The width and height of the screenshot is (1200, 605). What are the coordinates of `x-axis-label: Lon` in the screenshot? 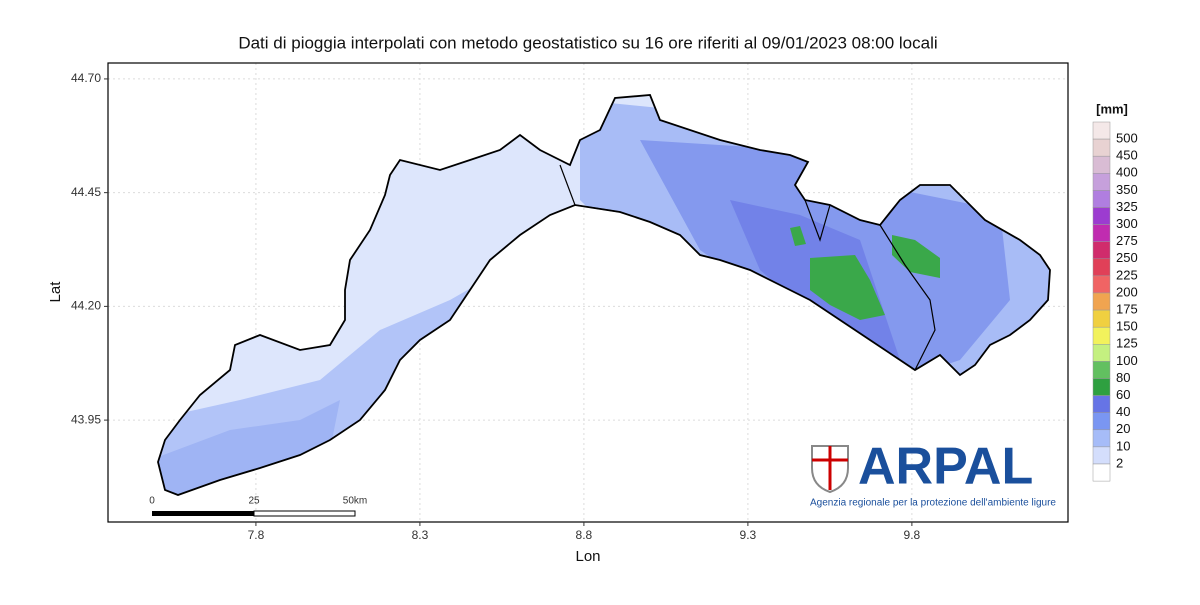 It's located at (587, 556).